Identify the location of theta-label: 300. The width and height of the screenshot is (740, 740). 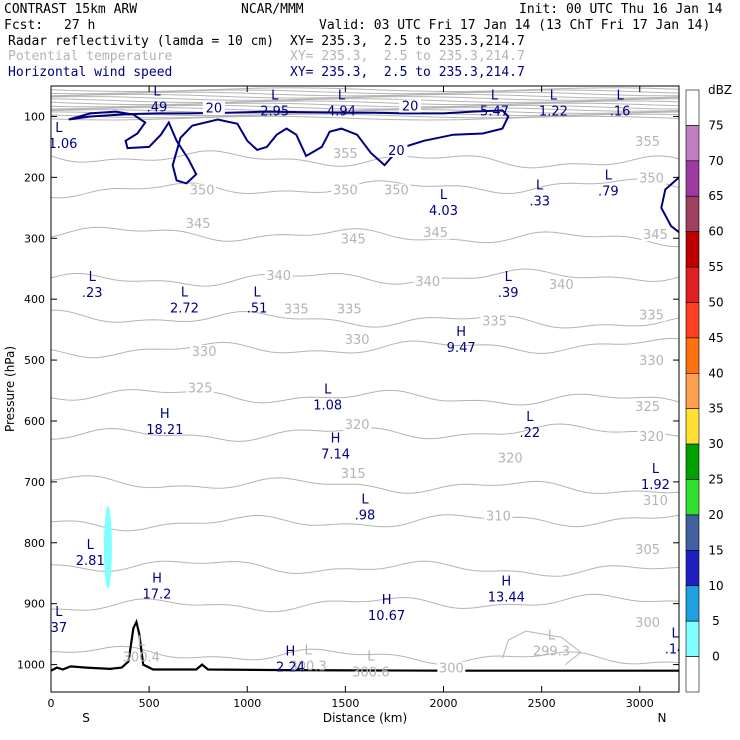
(647, 623).